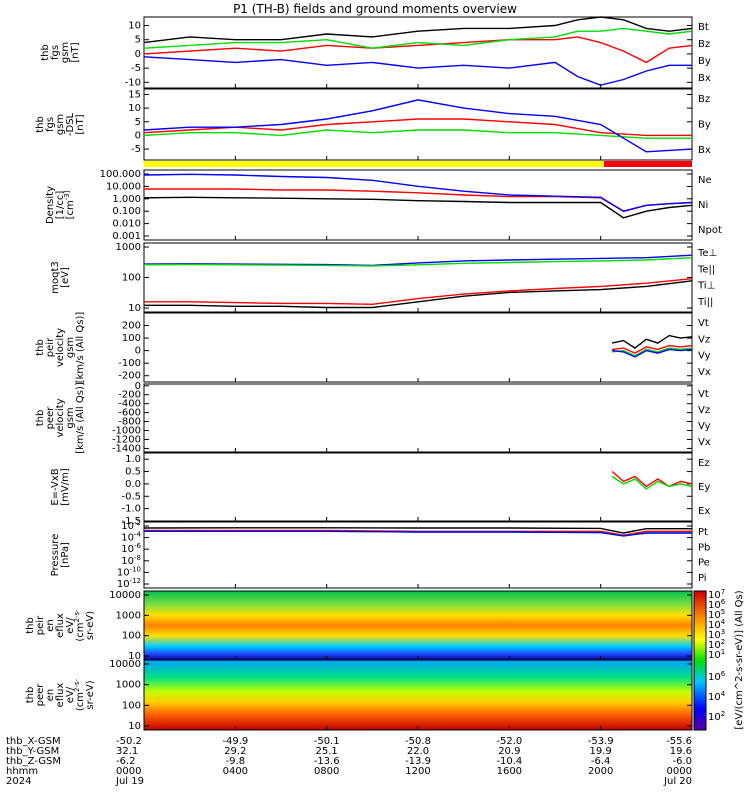 Image resolution: width=750 pixels, height=800 pixels. I want to click on legend-Bx: Bx, so click(704, 78).